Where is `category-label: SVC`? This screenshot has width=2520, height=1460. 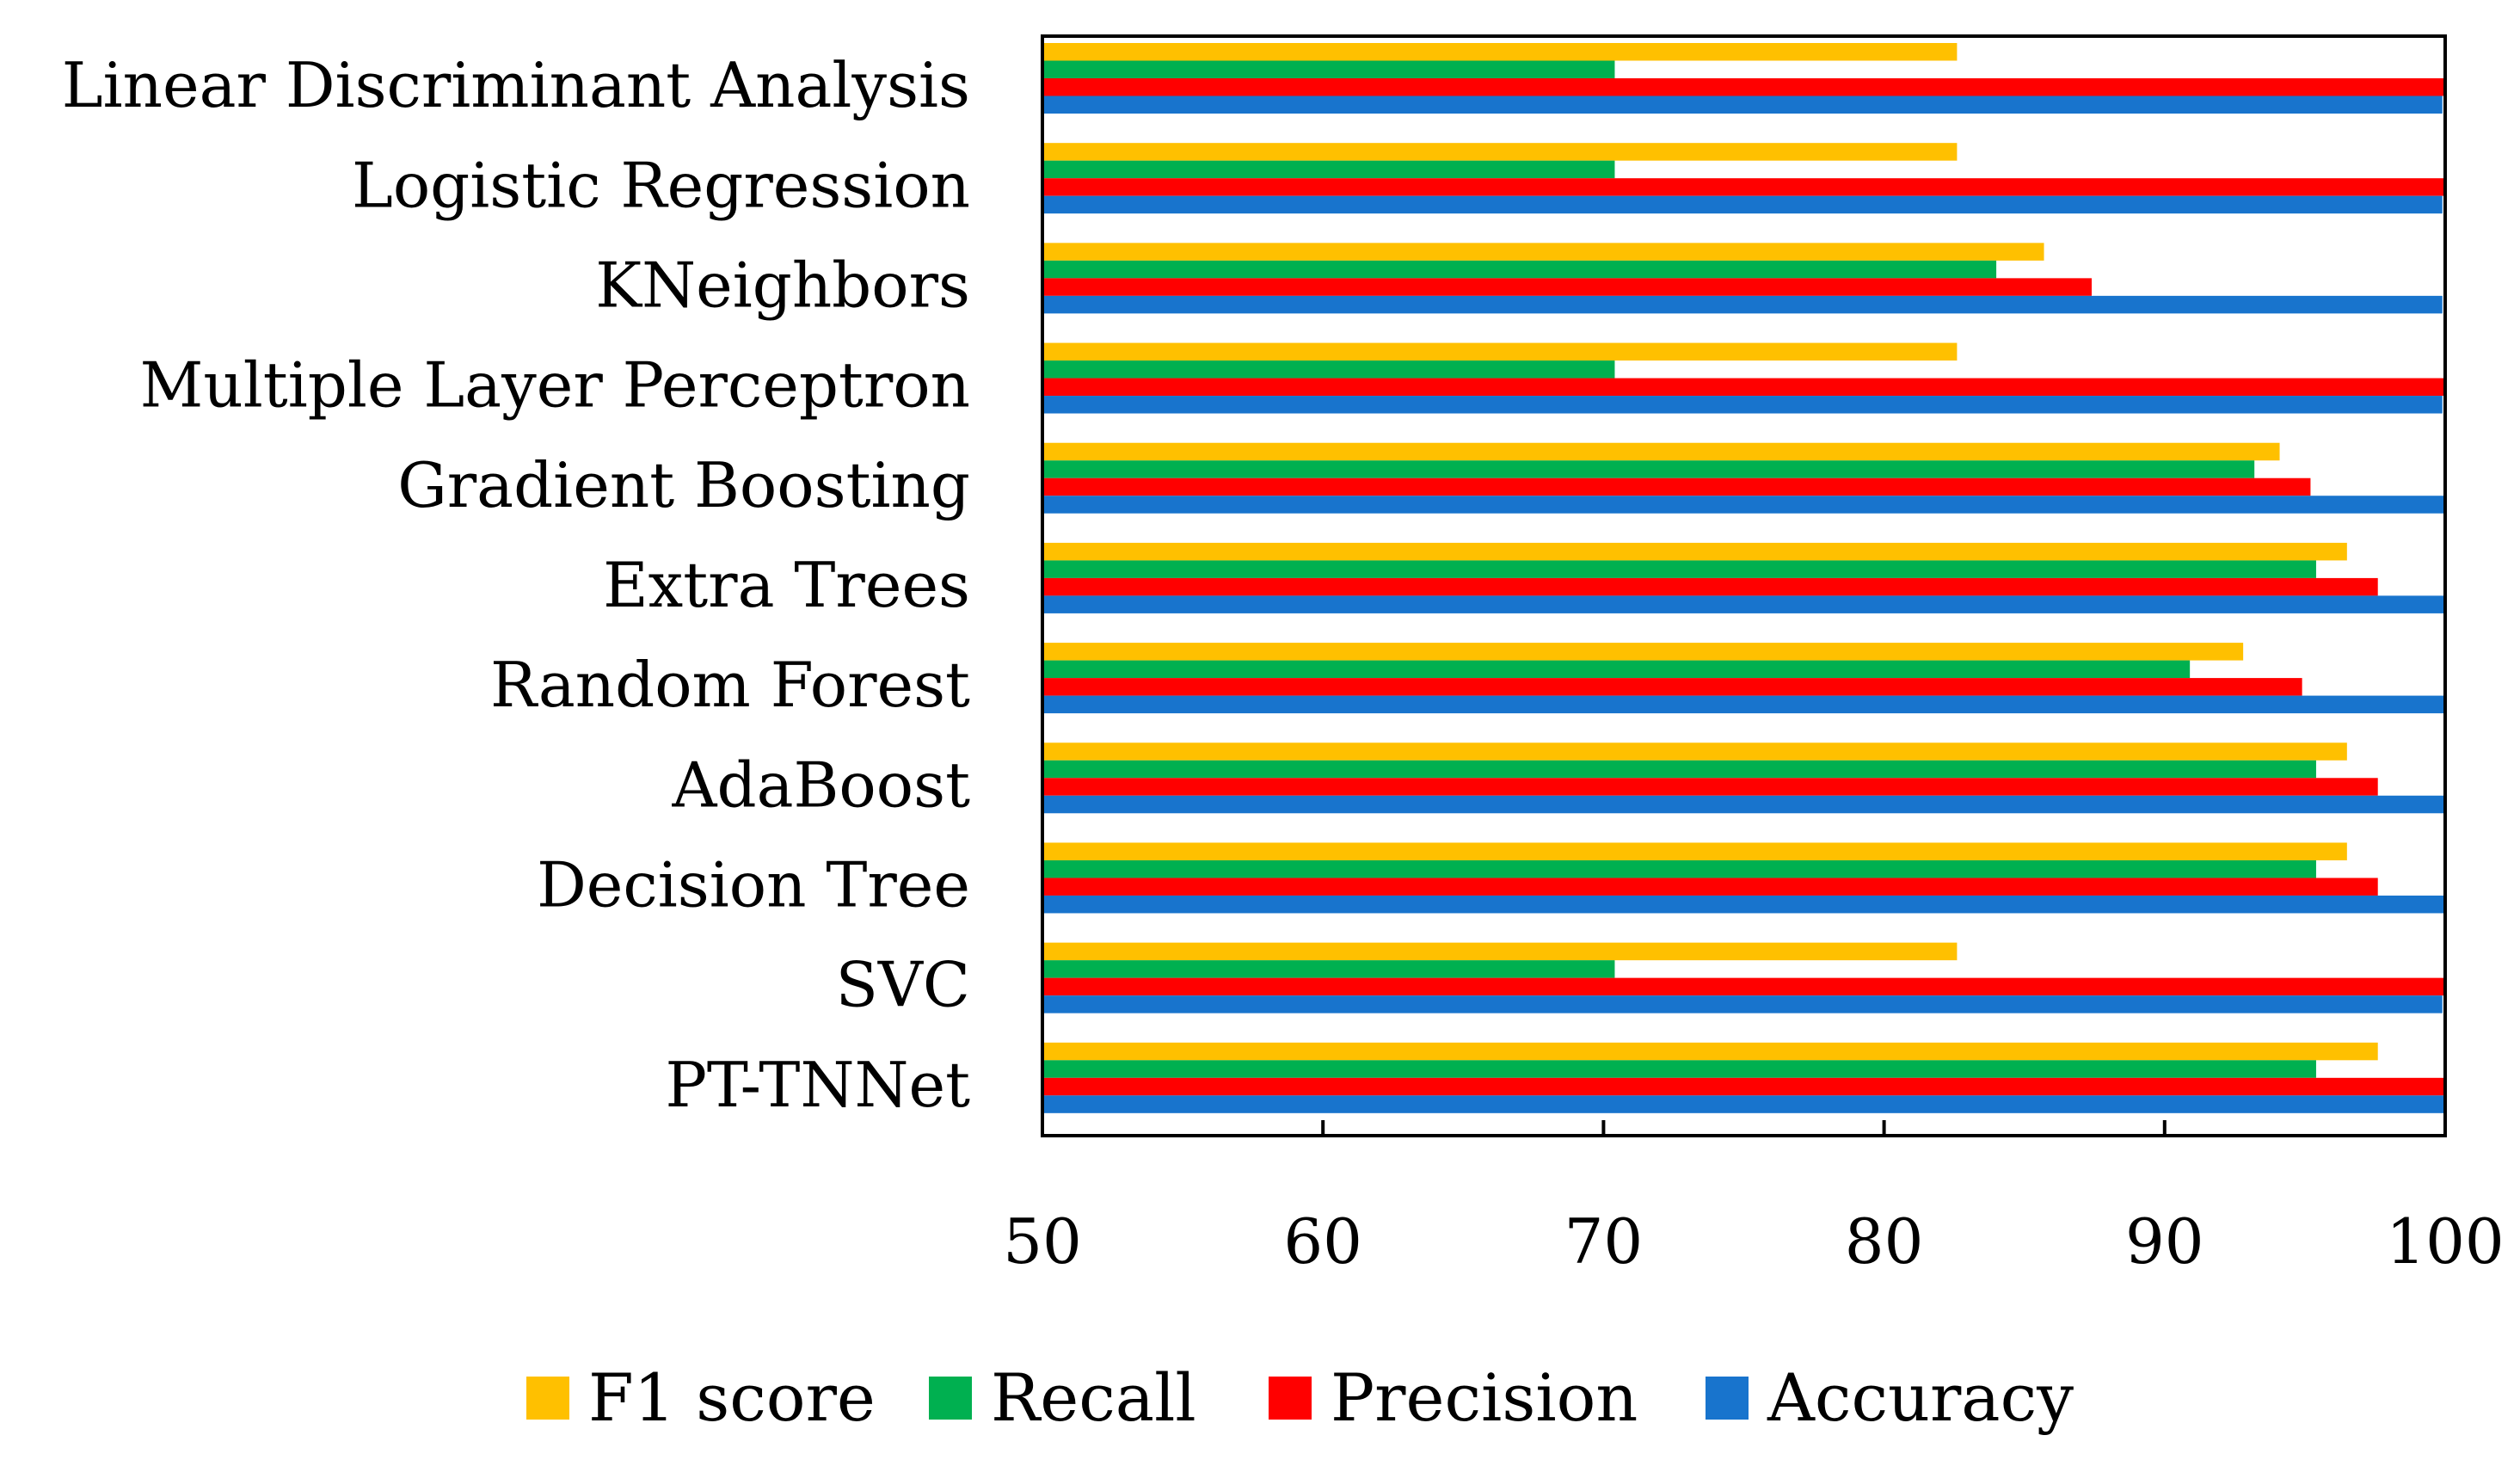 category-label: SVC is located at coordinates (903, 985).